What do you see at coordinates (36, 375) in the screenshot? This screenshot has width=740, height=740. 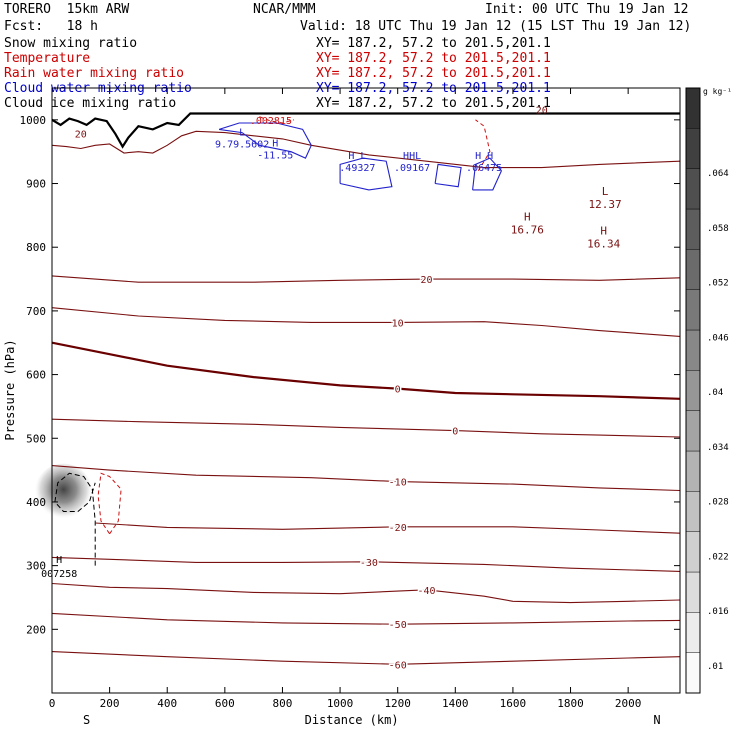 I see `y-tick-label: 600` at bounding box center [36, 375].